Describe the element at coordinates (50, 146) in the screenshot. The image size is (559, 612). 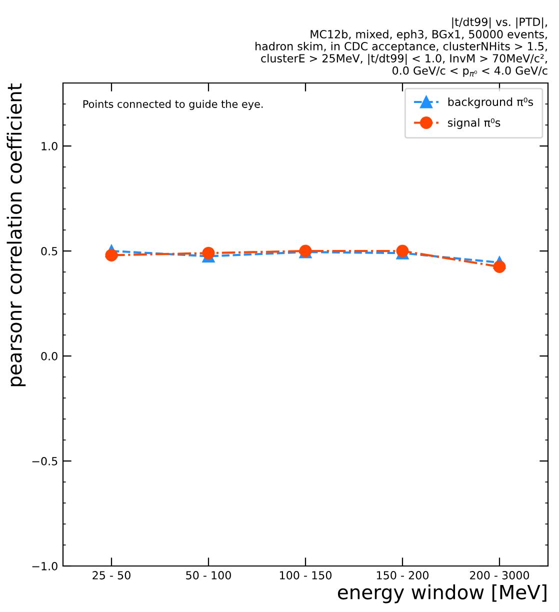
I see `y-tick-label: 1.0` at that location.